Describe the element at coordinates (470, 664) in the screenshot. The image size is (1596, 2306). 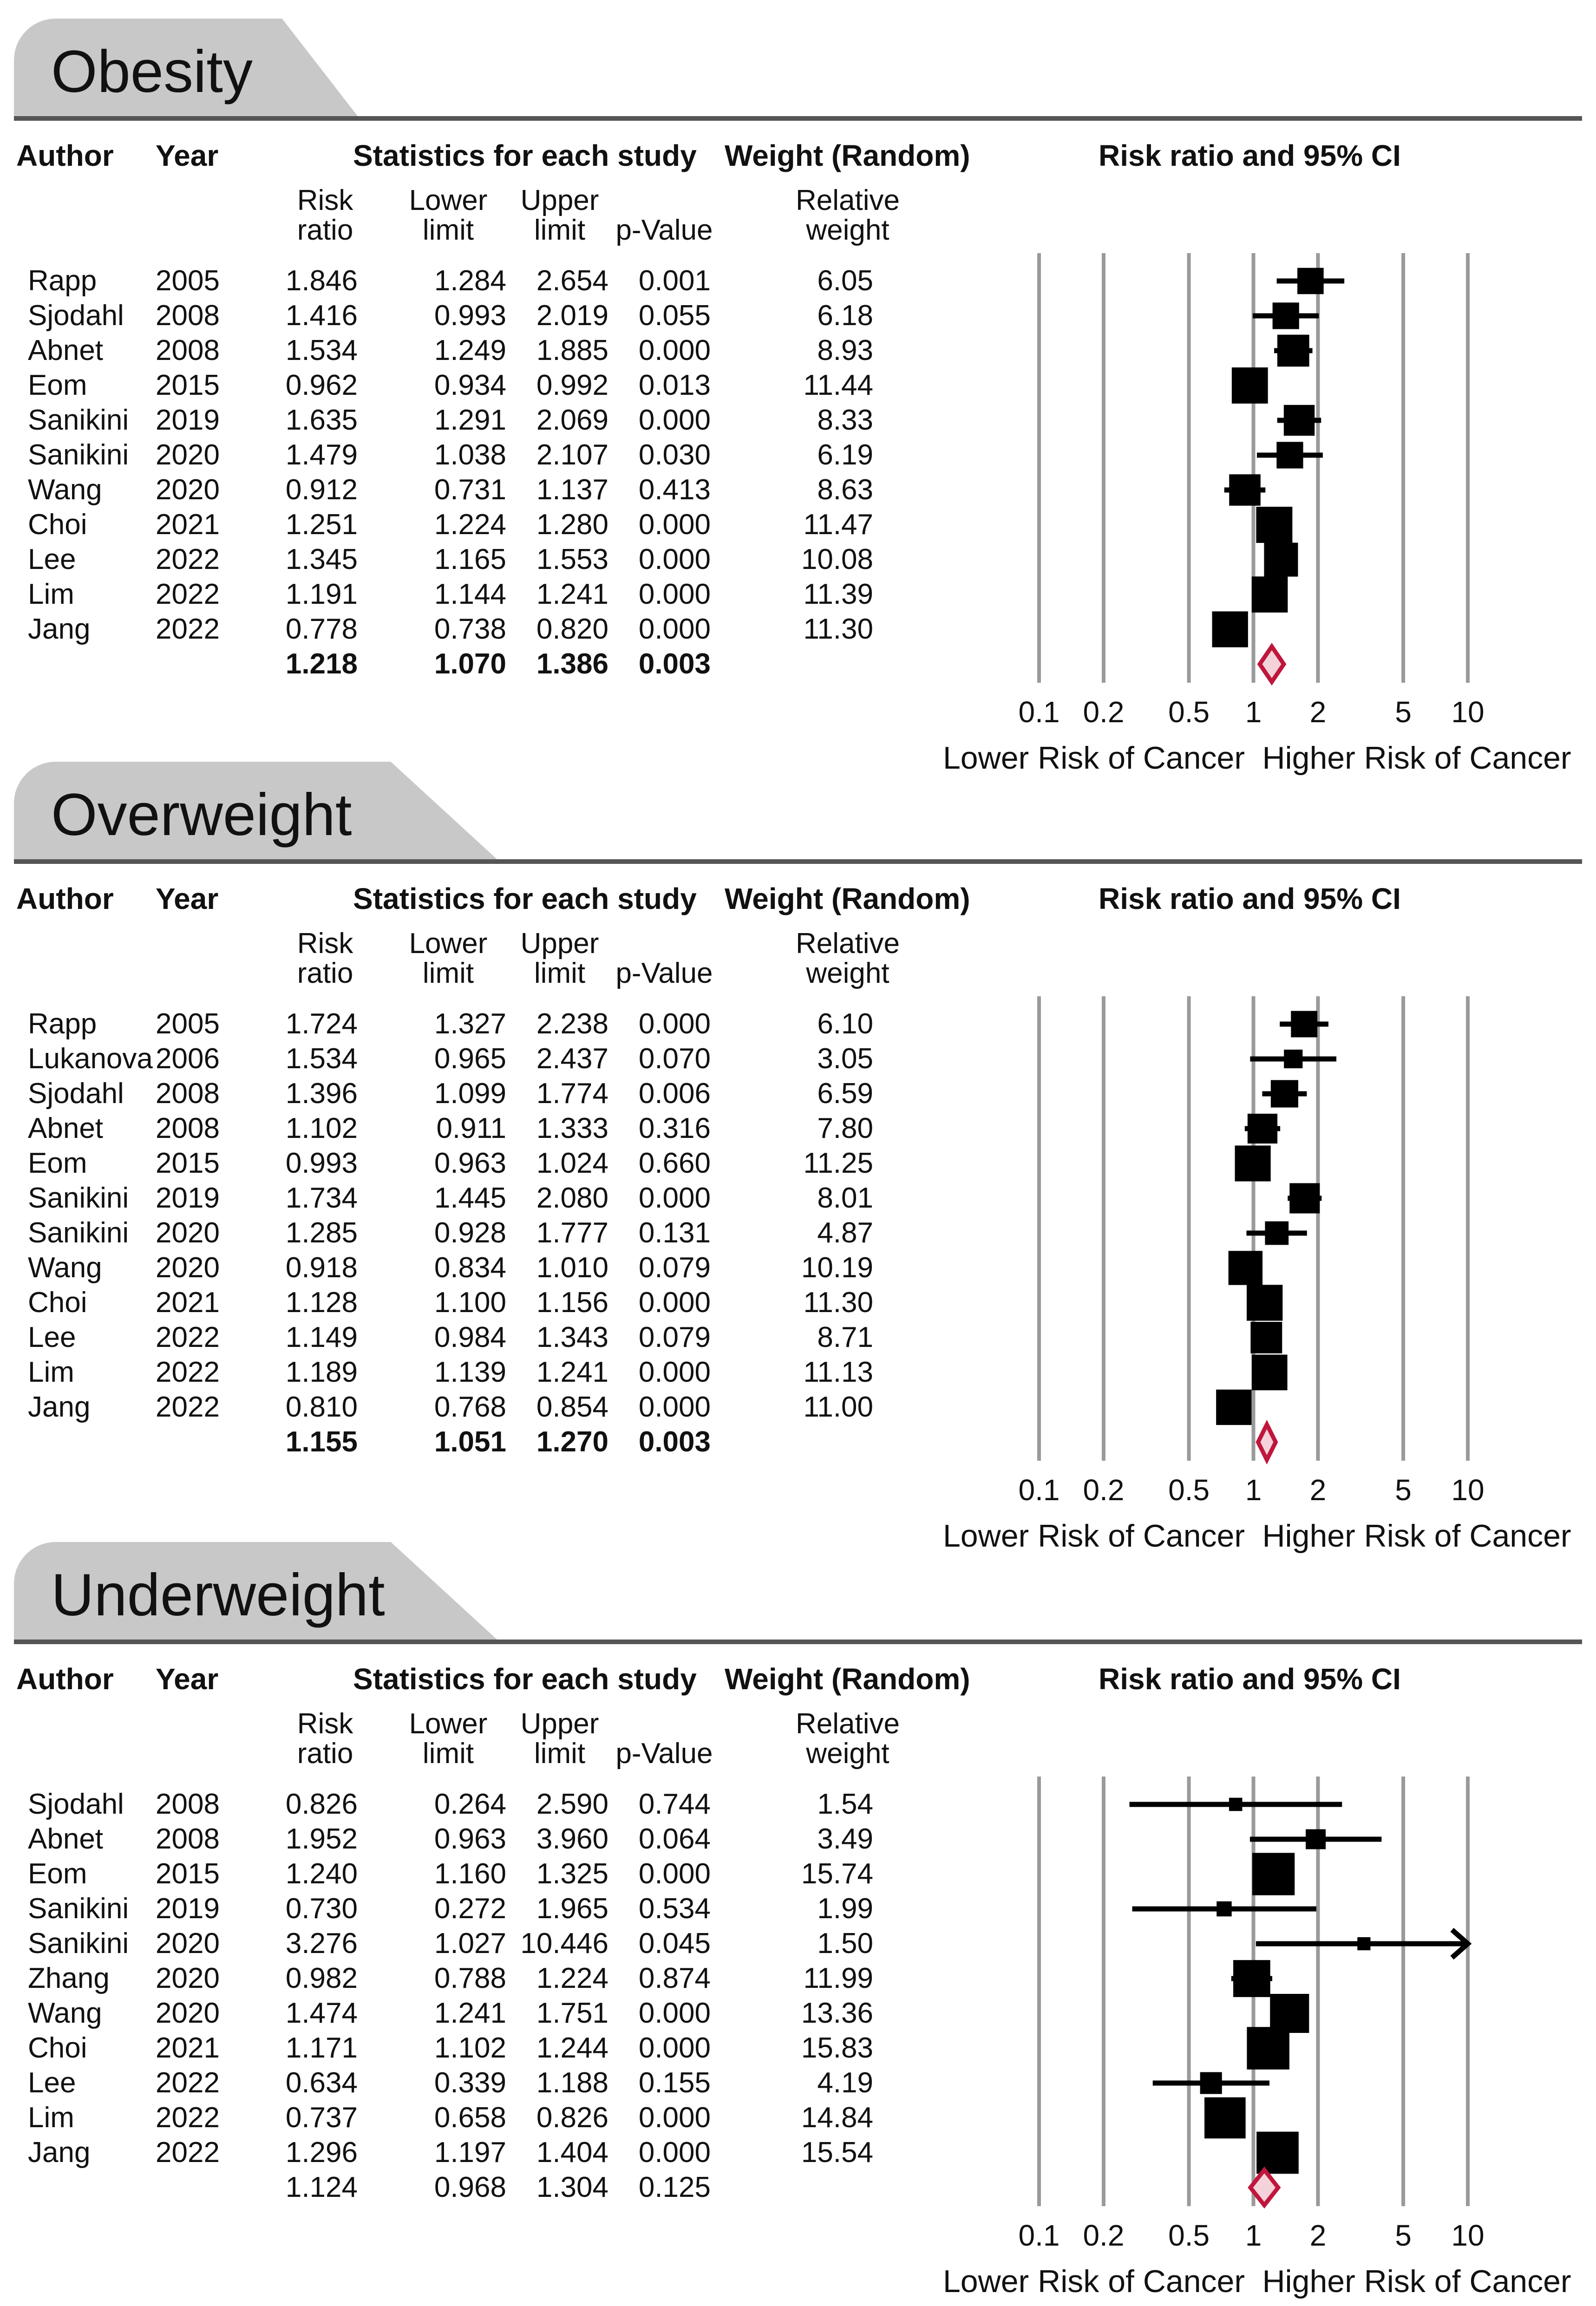
I see `pooled-lower-limit: 1.070` at that location.